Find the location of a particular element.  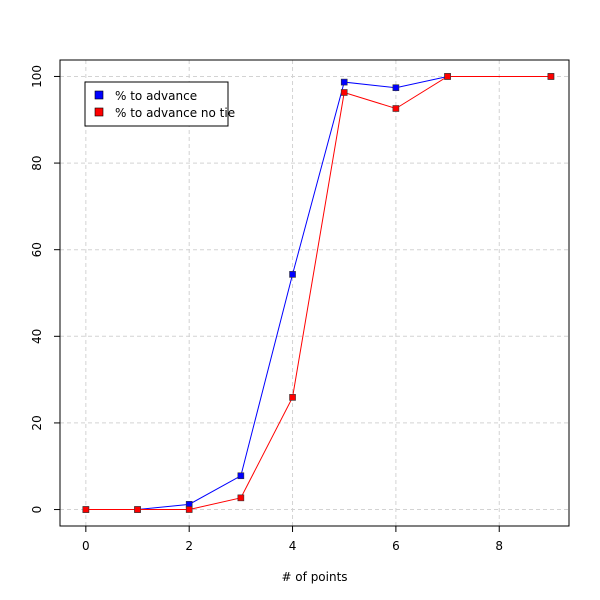

y-tick-label: 100 is located at coordinates (37, 76).